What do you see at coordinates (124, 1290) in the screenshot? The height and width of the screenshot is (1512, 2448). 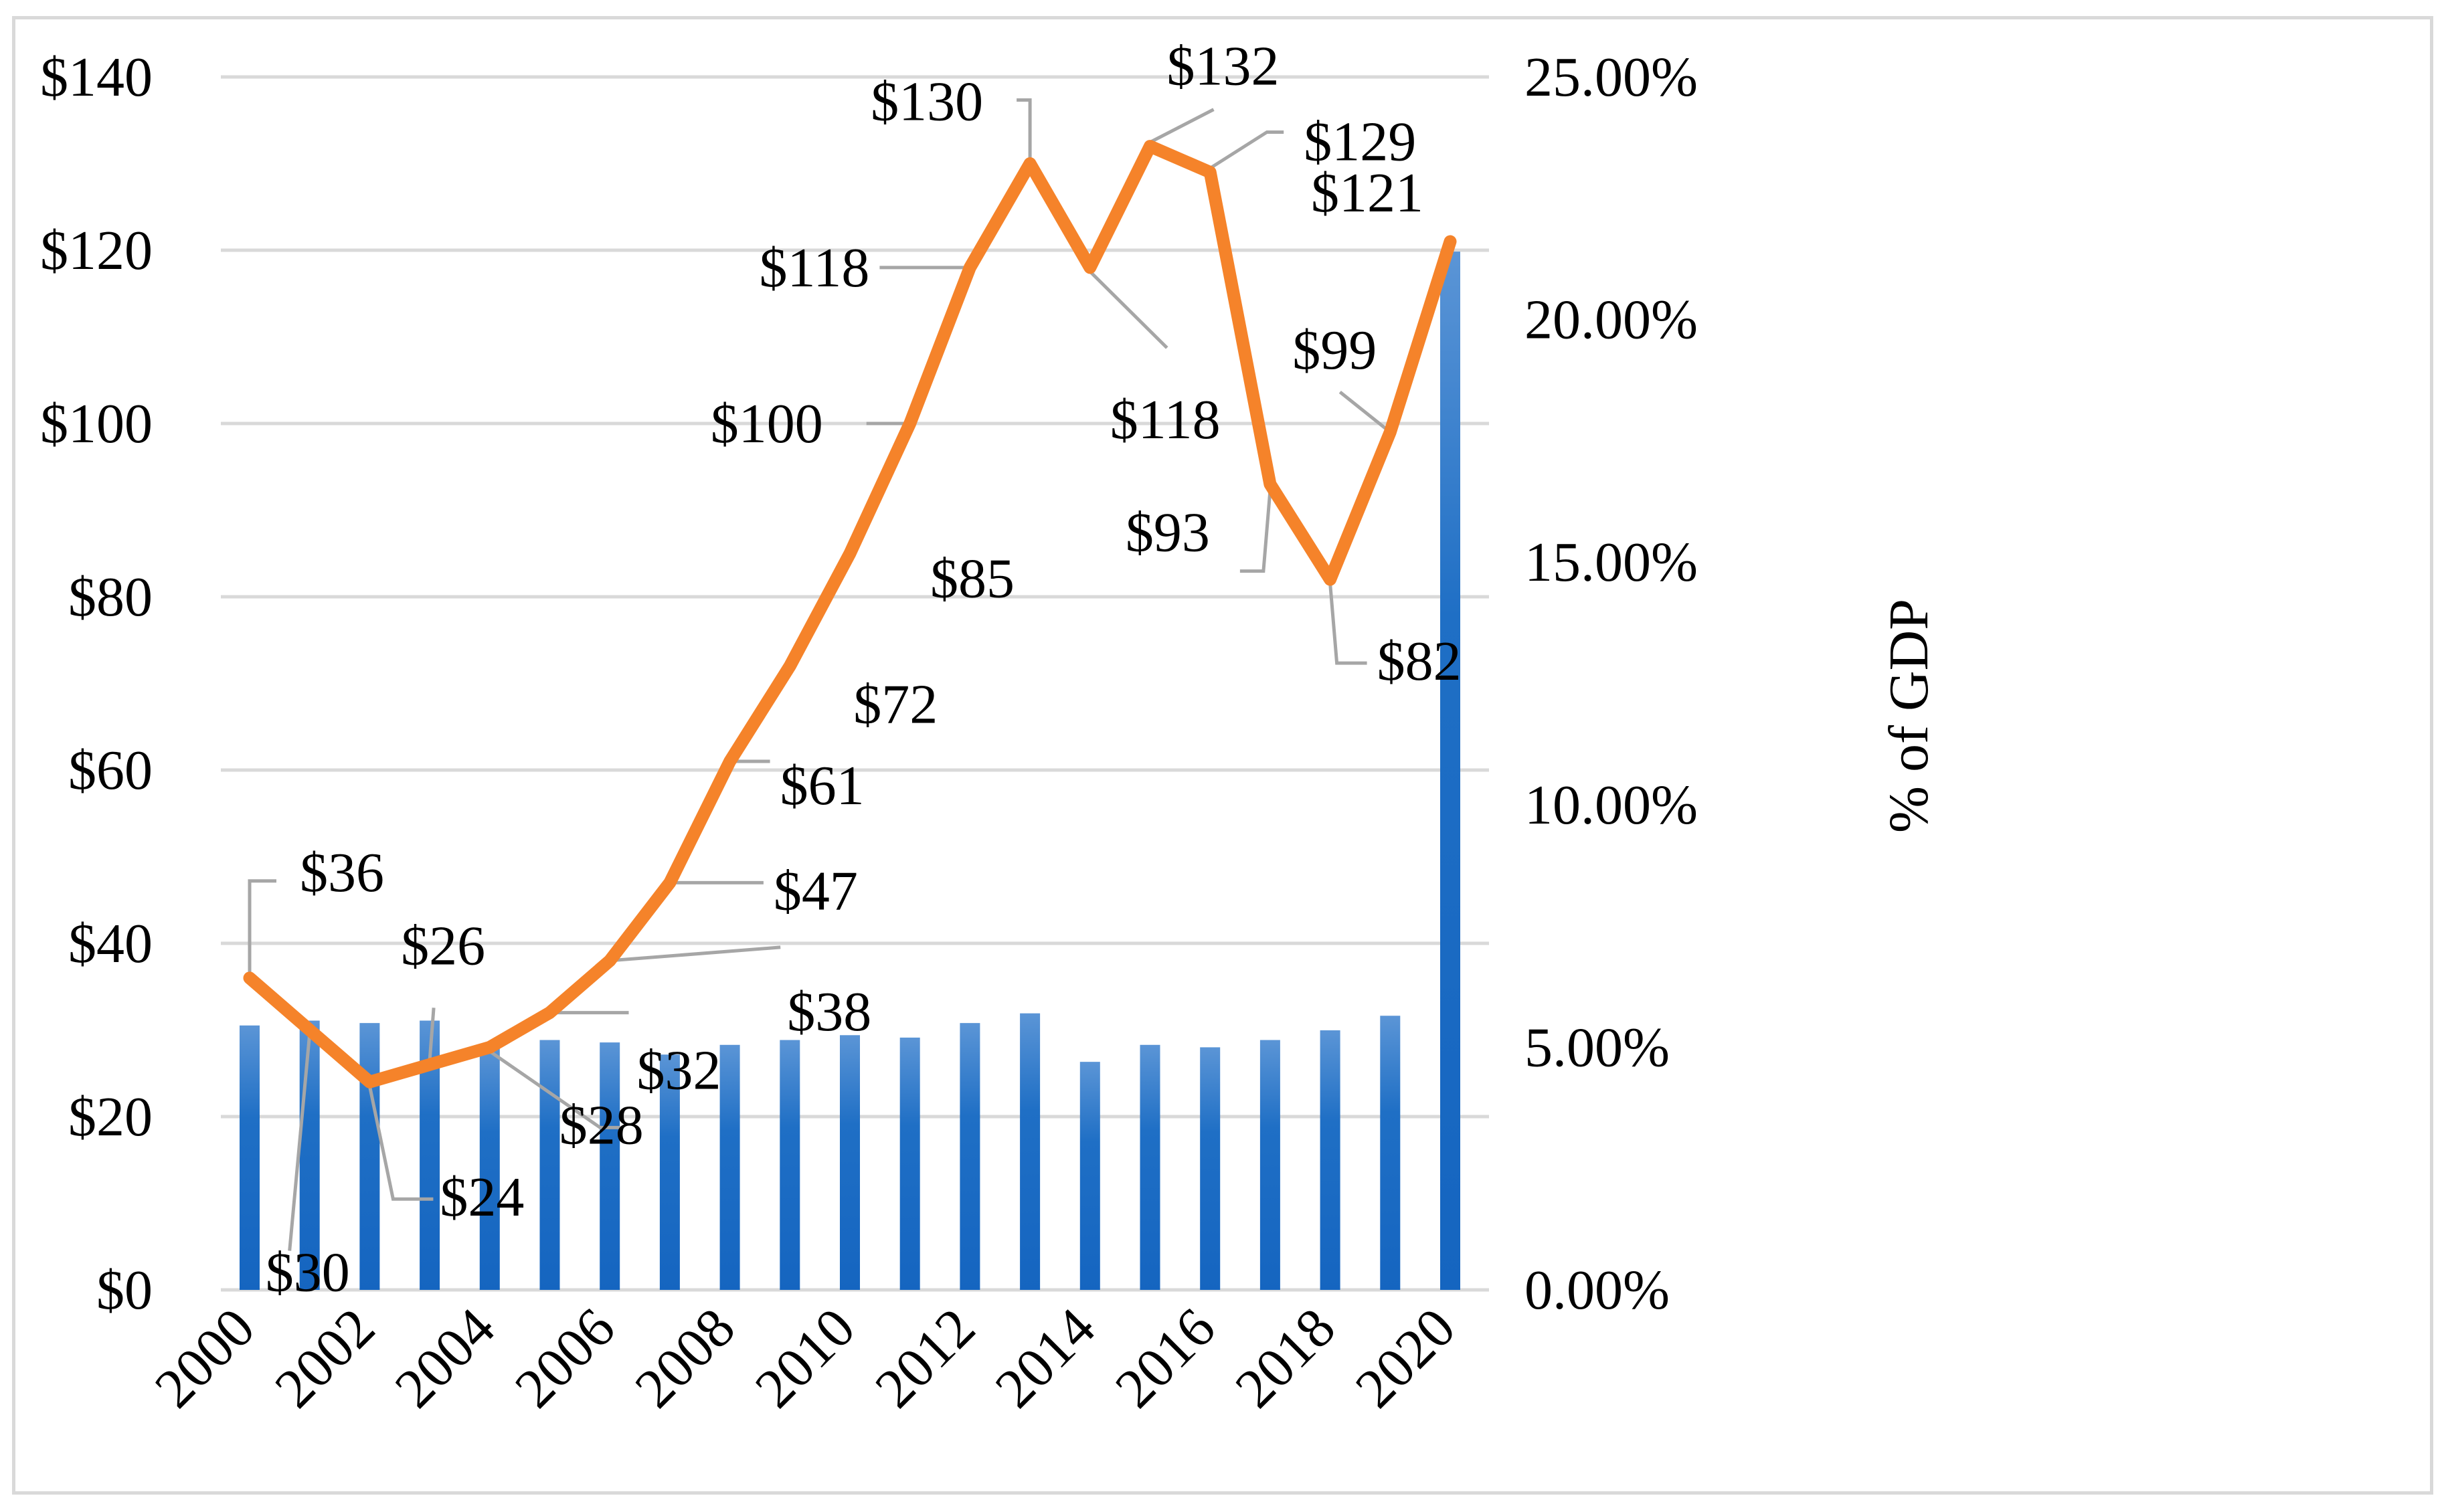 I see `left-tick-label: $0` at bounding box center [124, 1290].